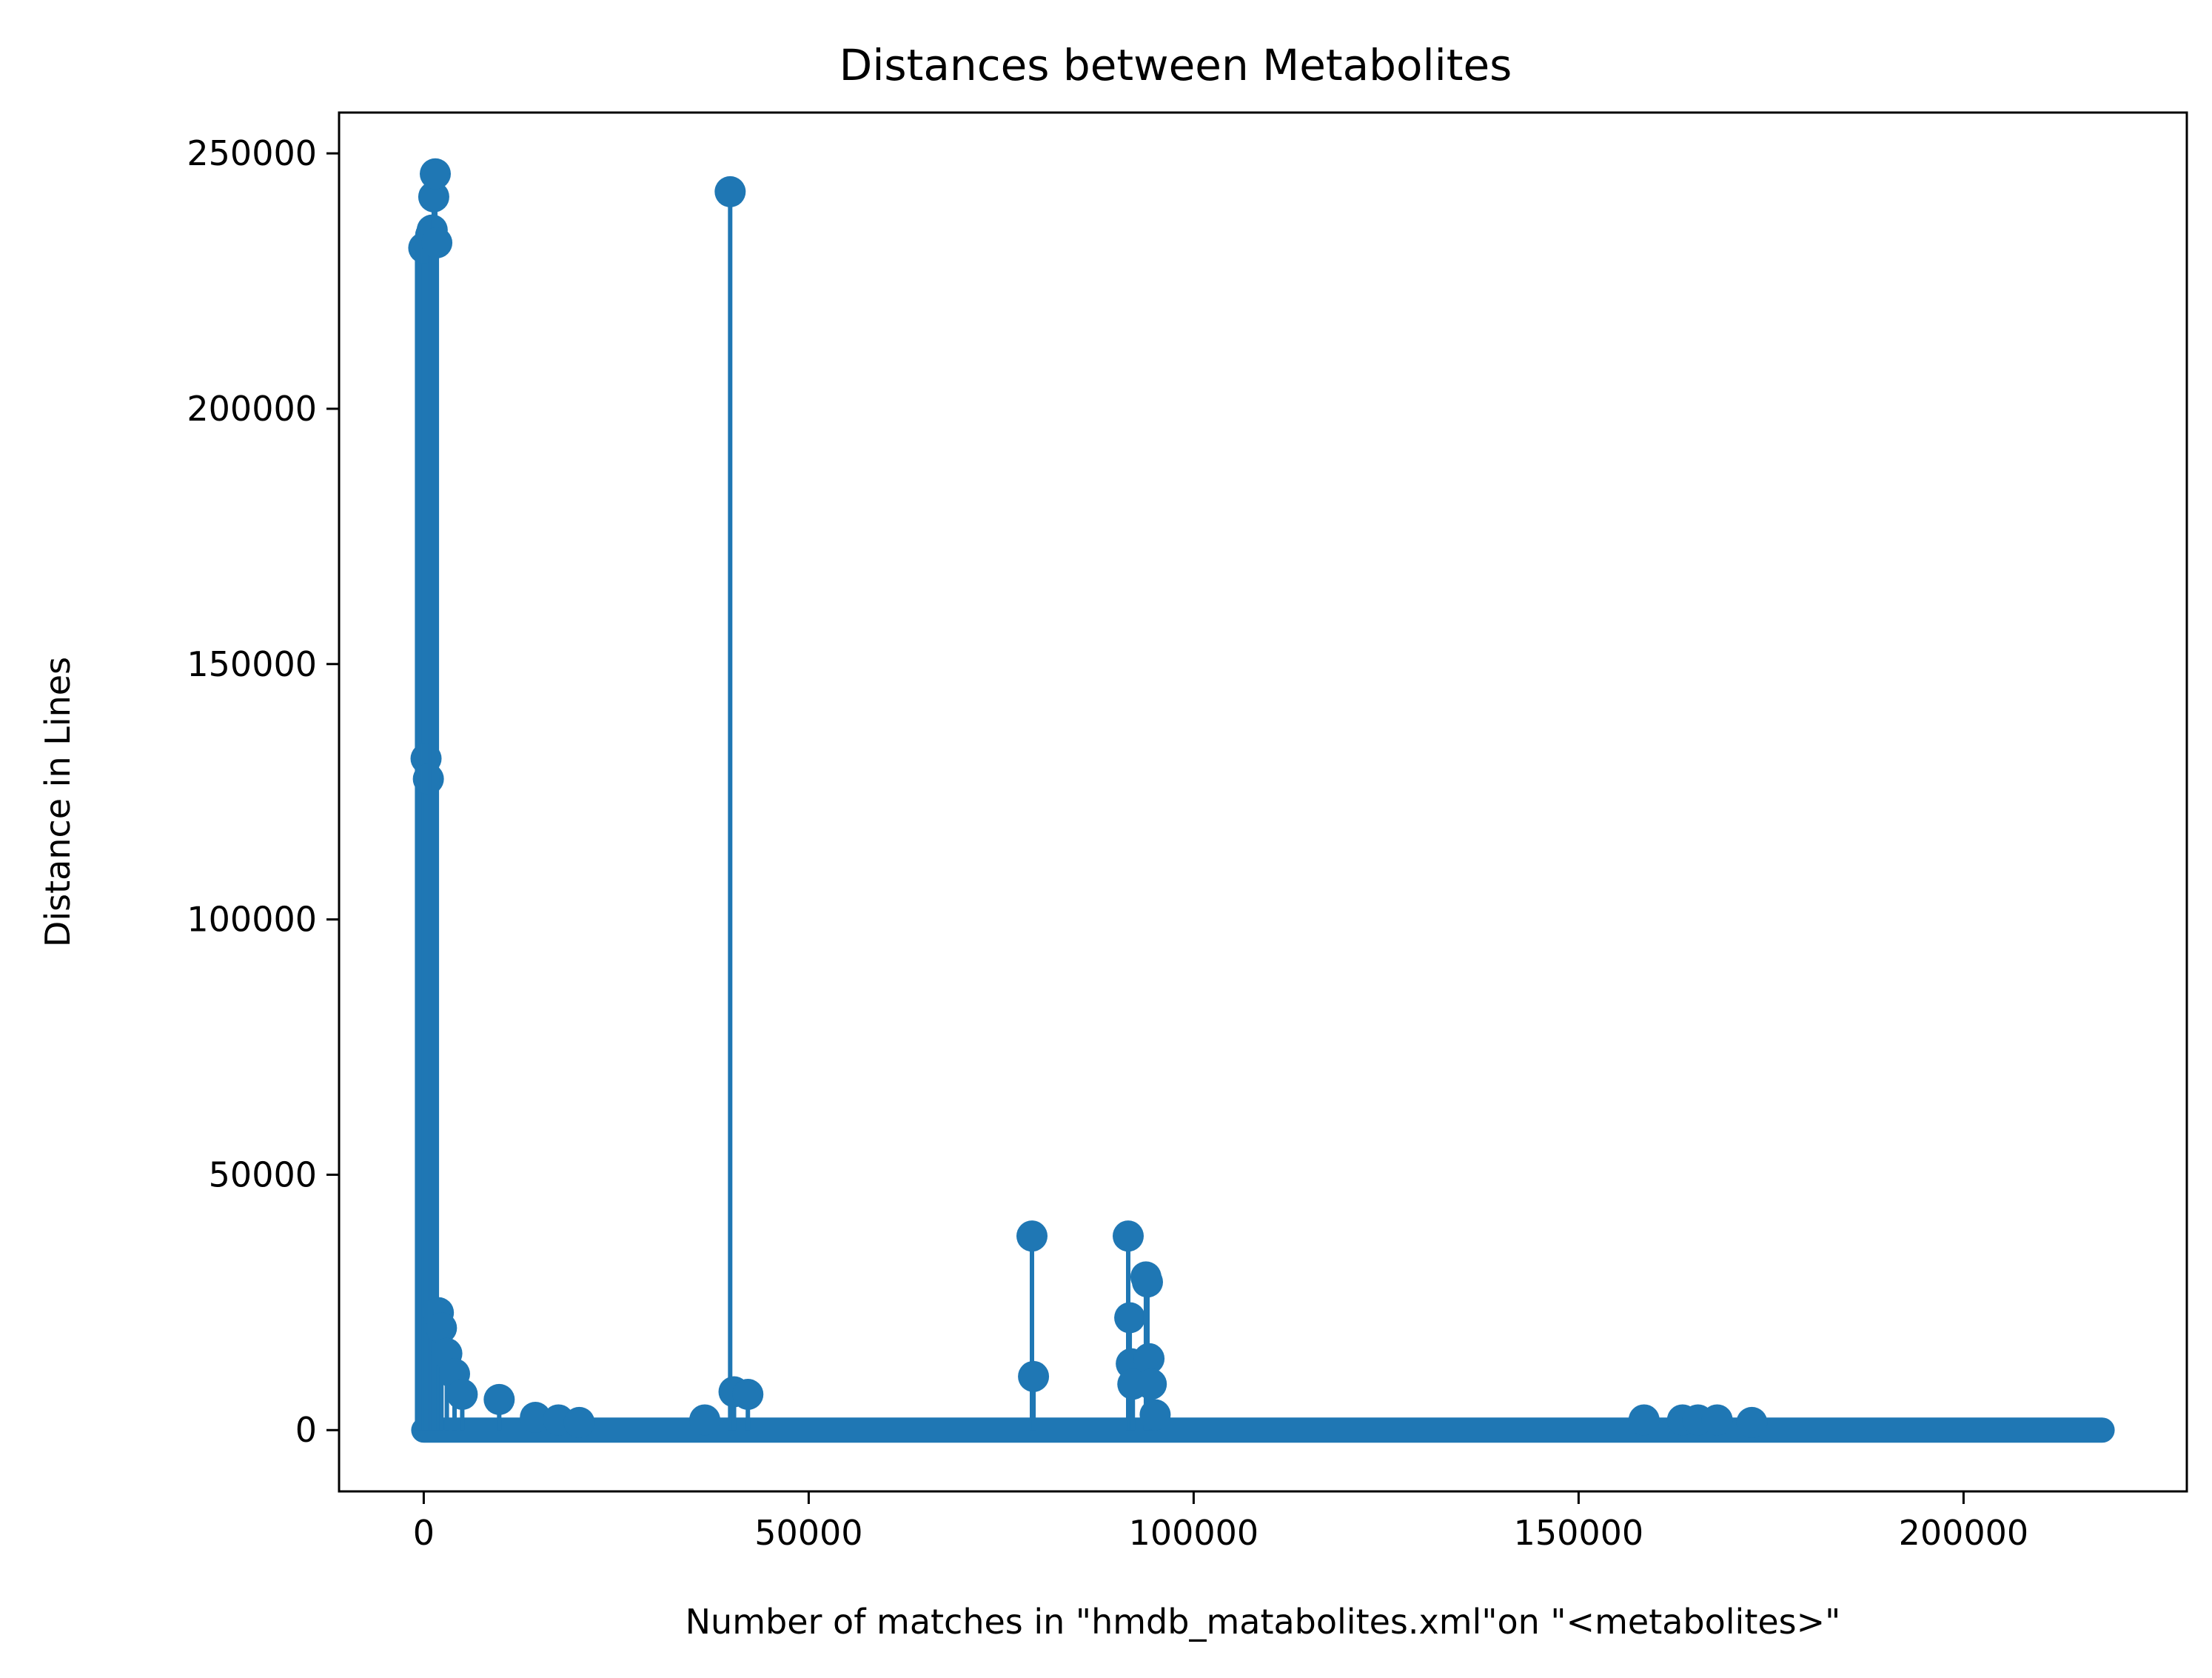  I want to click on y-tick-label: 100000, so click(252, 920).